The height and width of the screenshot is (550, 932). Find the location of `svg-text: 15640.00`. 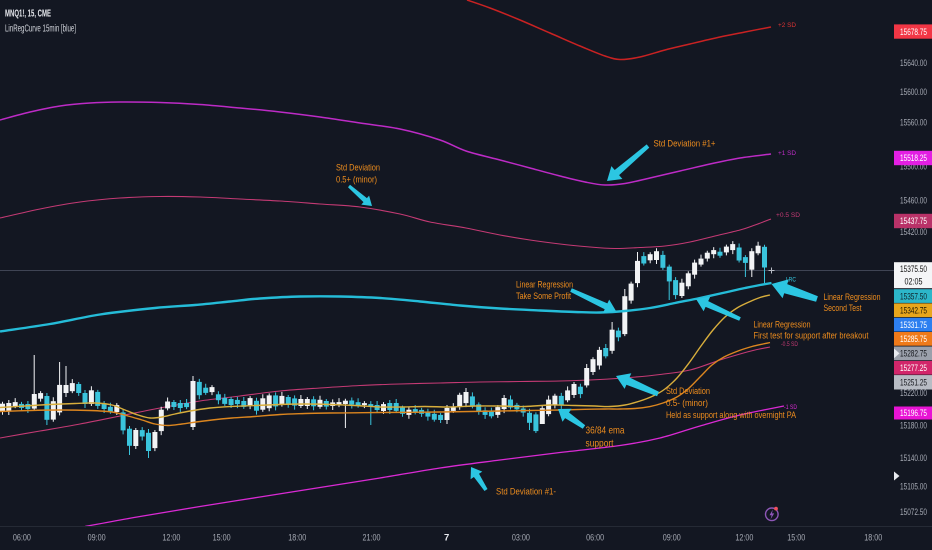

svg-text: 15640.00 is located at coordinates (913, 63).